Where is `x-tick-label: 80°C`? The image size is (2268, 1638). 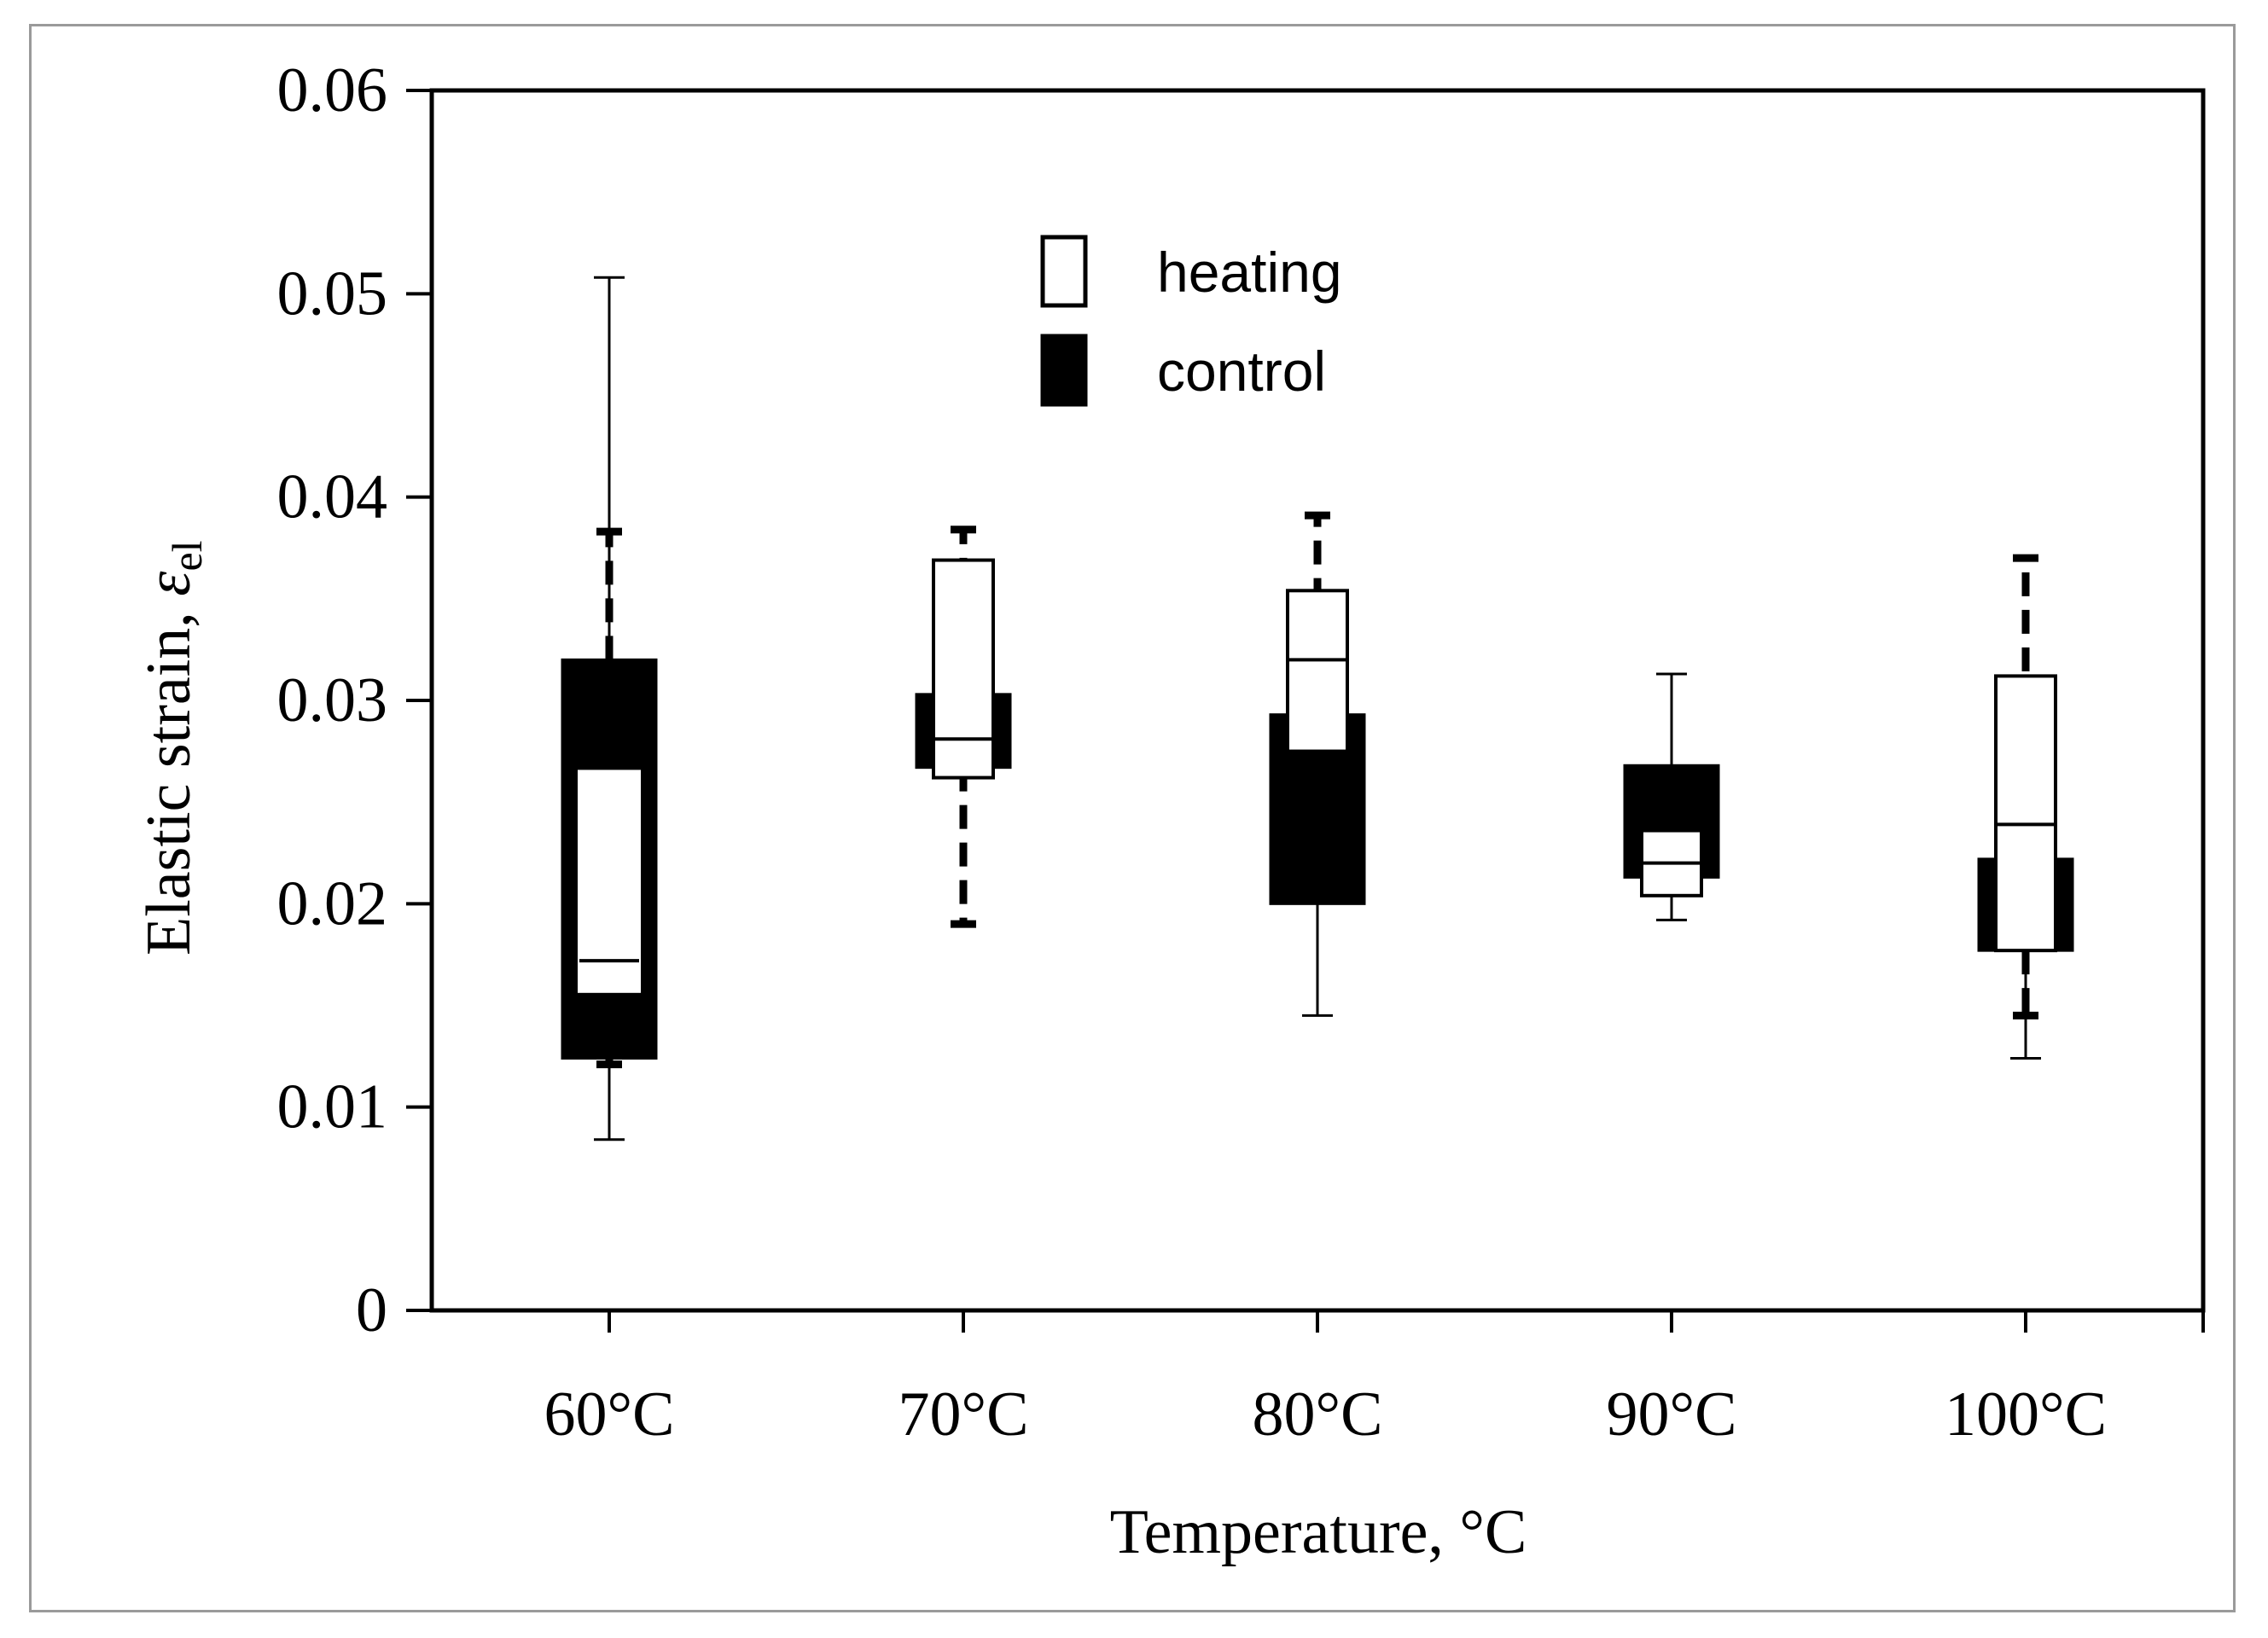 x-tick-label: 80°C is located at coordinates (1318, 1415).